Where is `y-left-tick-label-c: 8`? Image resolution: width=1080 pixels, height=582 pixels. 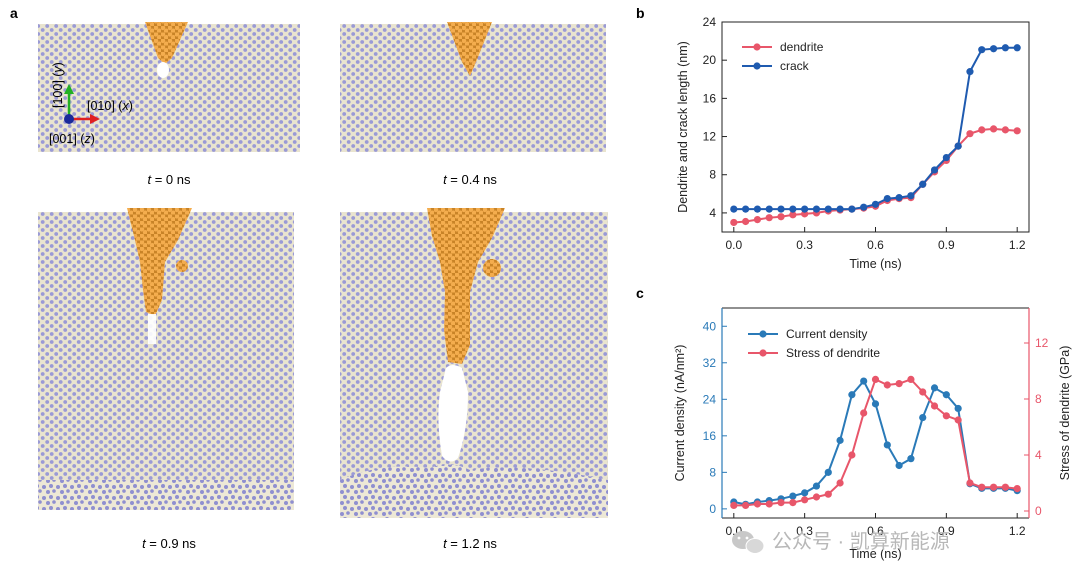
y-left-tick-label-c: 8 is located at coordinates (712, 472).